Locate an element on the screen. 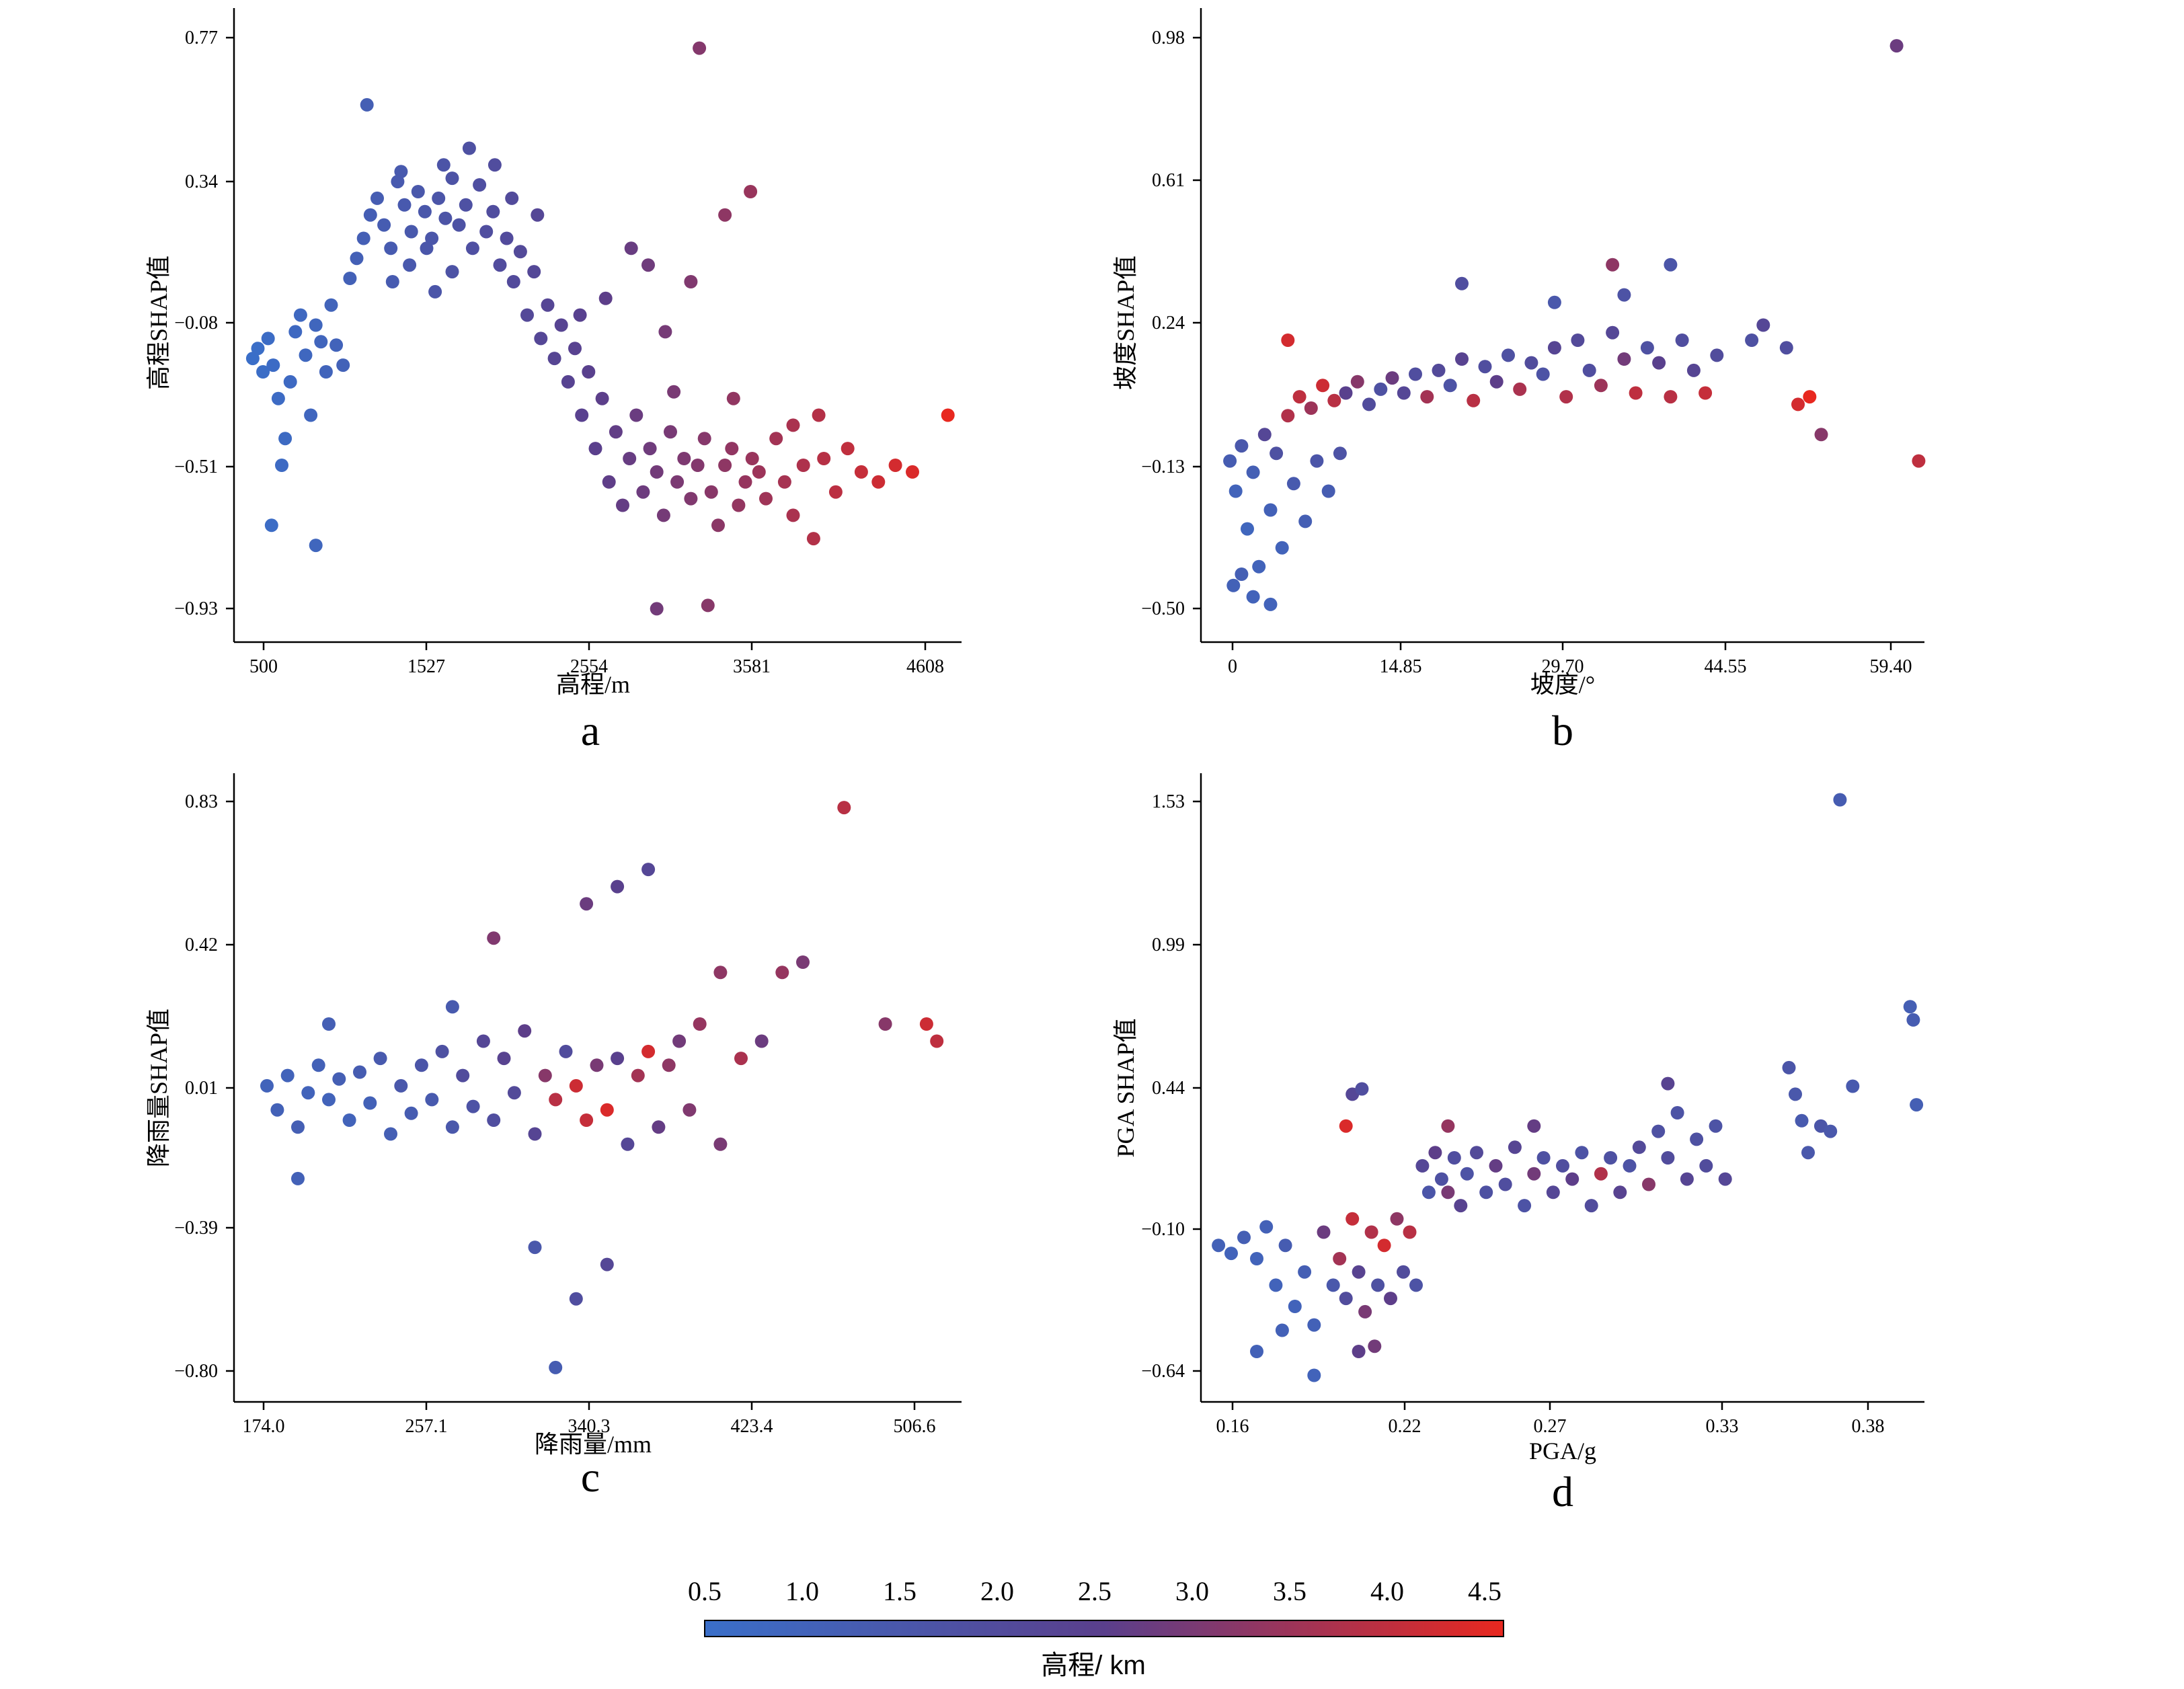 Image resolution: width=2184 pixels, height=1689 pixels. panel-d-xtick-label: 0.38 is located at coordinates (1869, 1426).